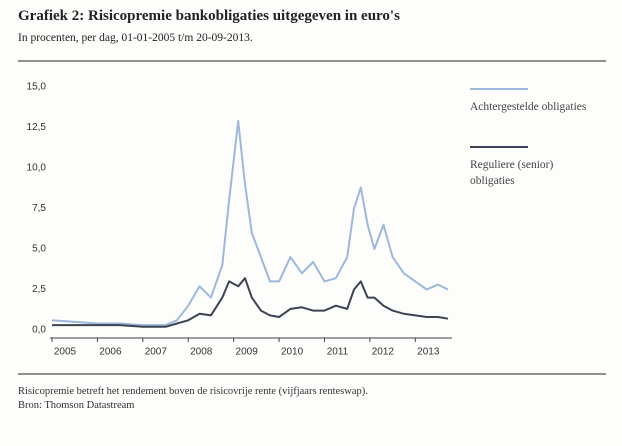 The height and width of the screenshot is (446, 622). Describe the element at coordinates (338, 352) in the screenshot. I see `x-tick-label: 2011` at that location.